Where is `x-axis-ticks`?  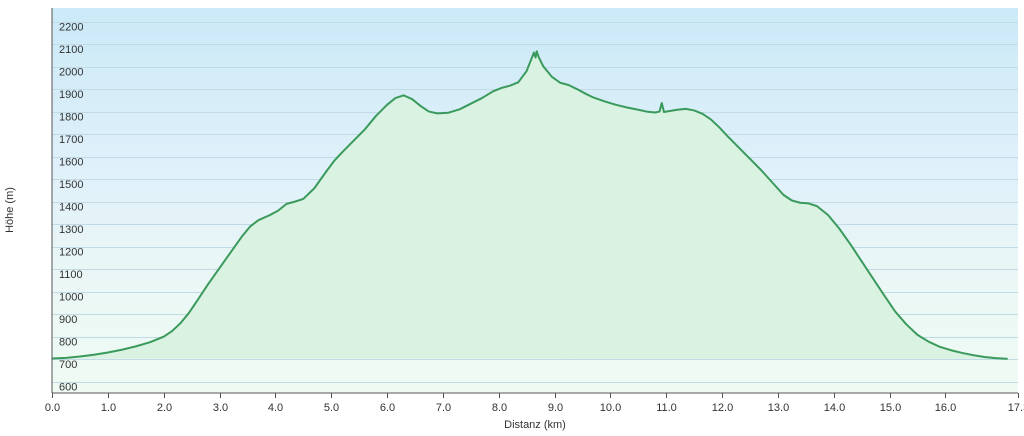
x-axis-ticks is located at coordinates (535, 395).